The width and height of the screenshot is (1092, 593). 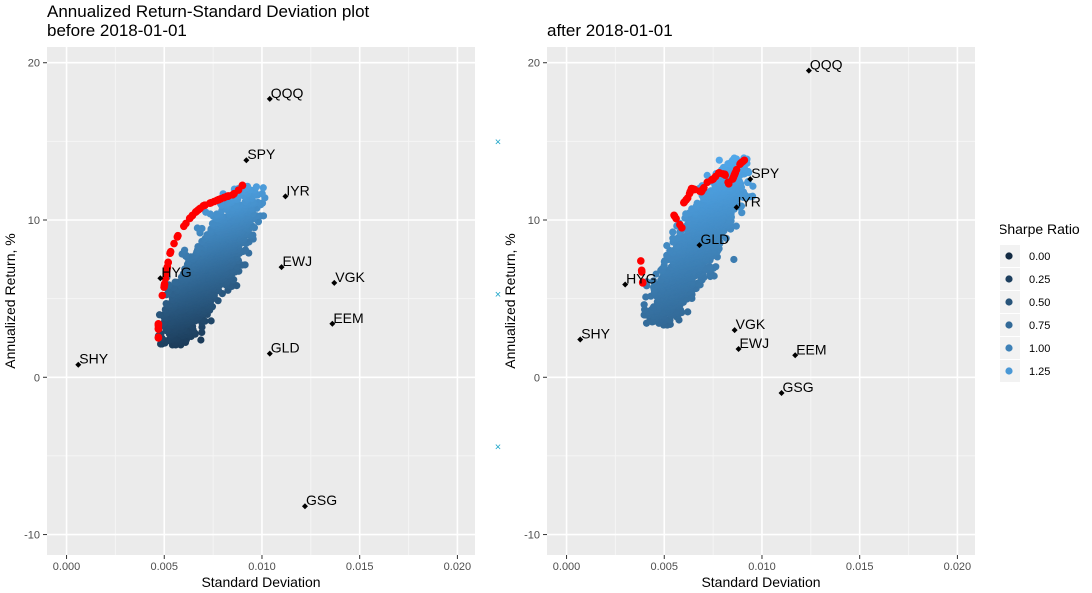 I want to click on legend-item-label: 1.25, so click(x=1039, y=372).